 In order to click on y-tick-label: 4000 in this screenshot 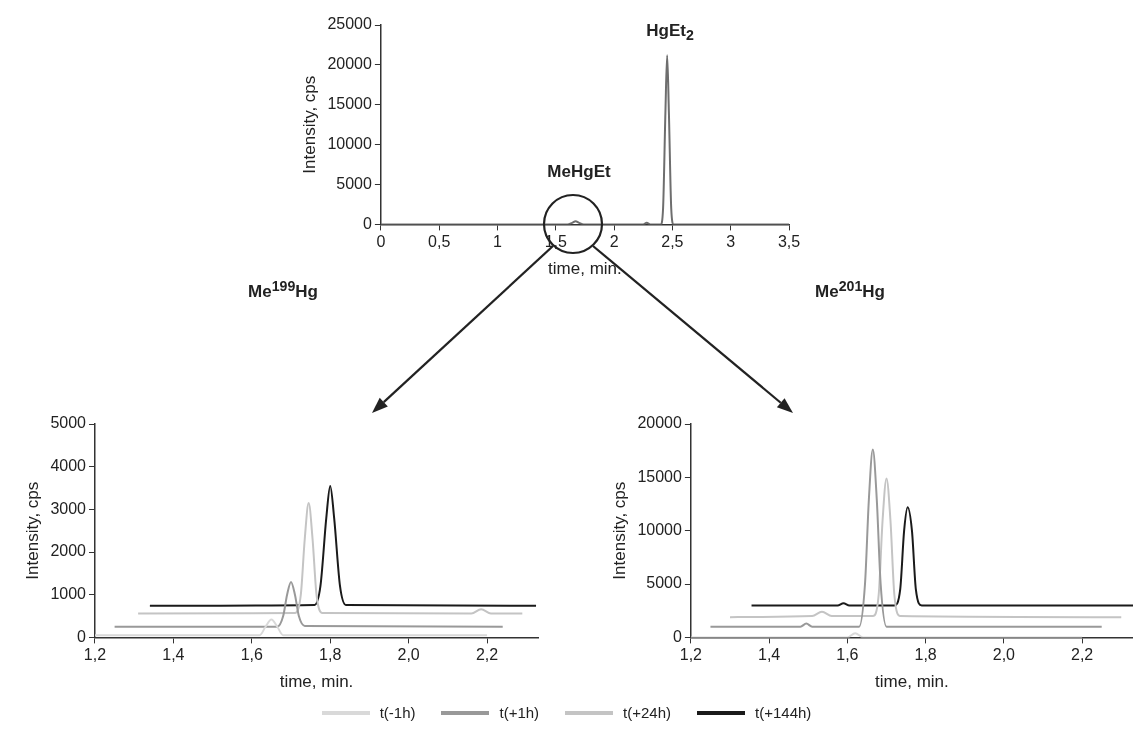, I will do `click(68, 466)`.